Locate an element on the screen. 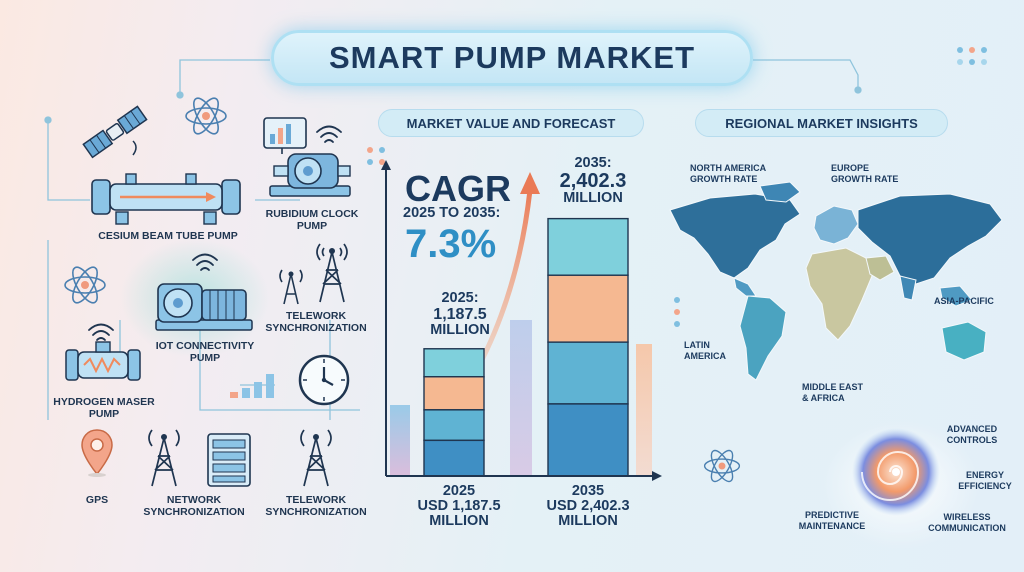 This screenshot has width=1024, height=572. rubidium-clock-pump-icon is located at coordinates (310, 175).